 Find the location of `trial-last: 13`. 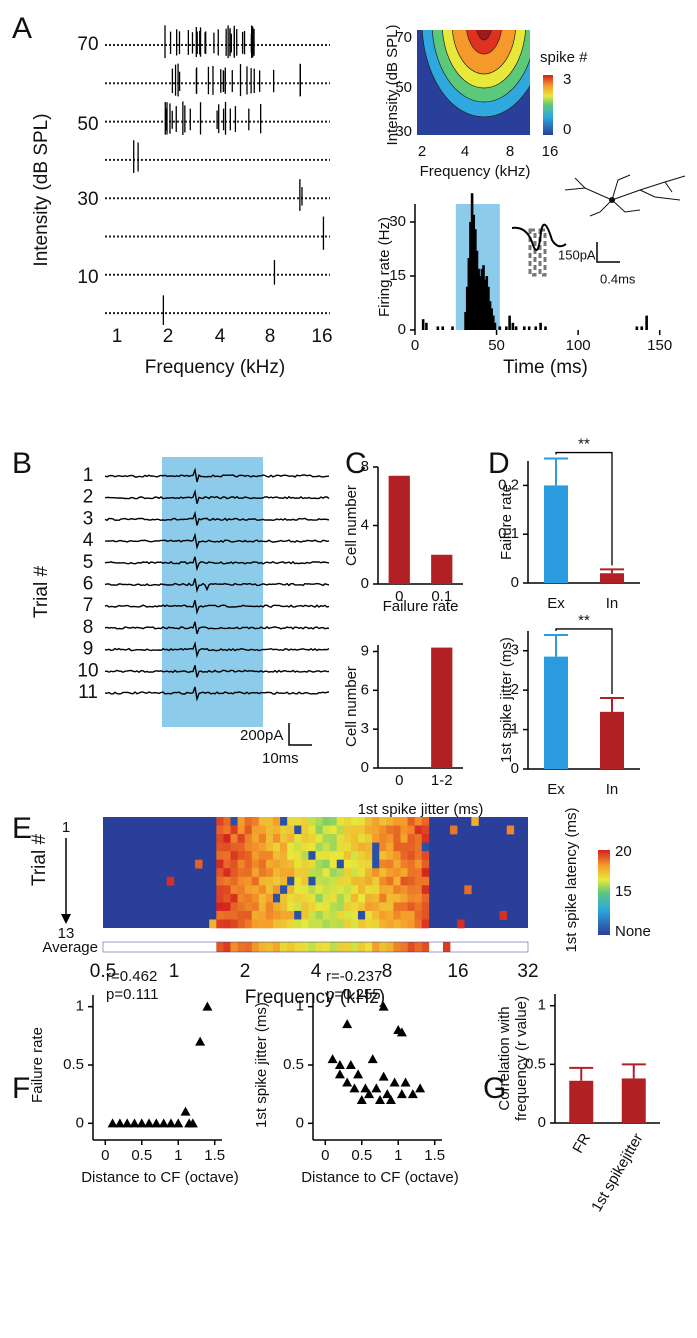

trial-last: 13 is located at coordinates (66, 933).